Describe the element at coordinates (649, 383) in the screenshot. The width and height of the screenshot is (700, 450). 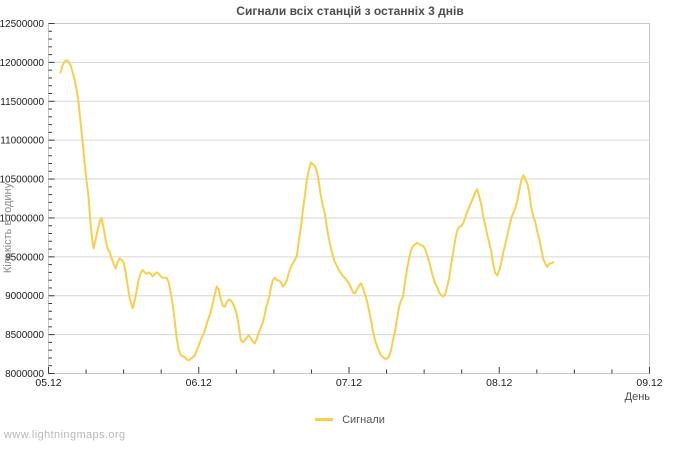
I see `x-tick-label: 09.12` at that location.